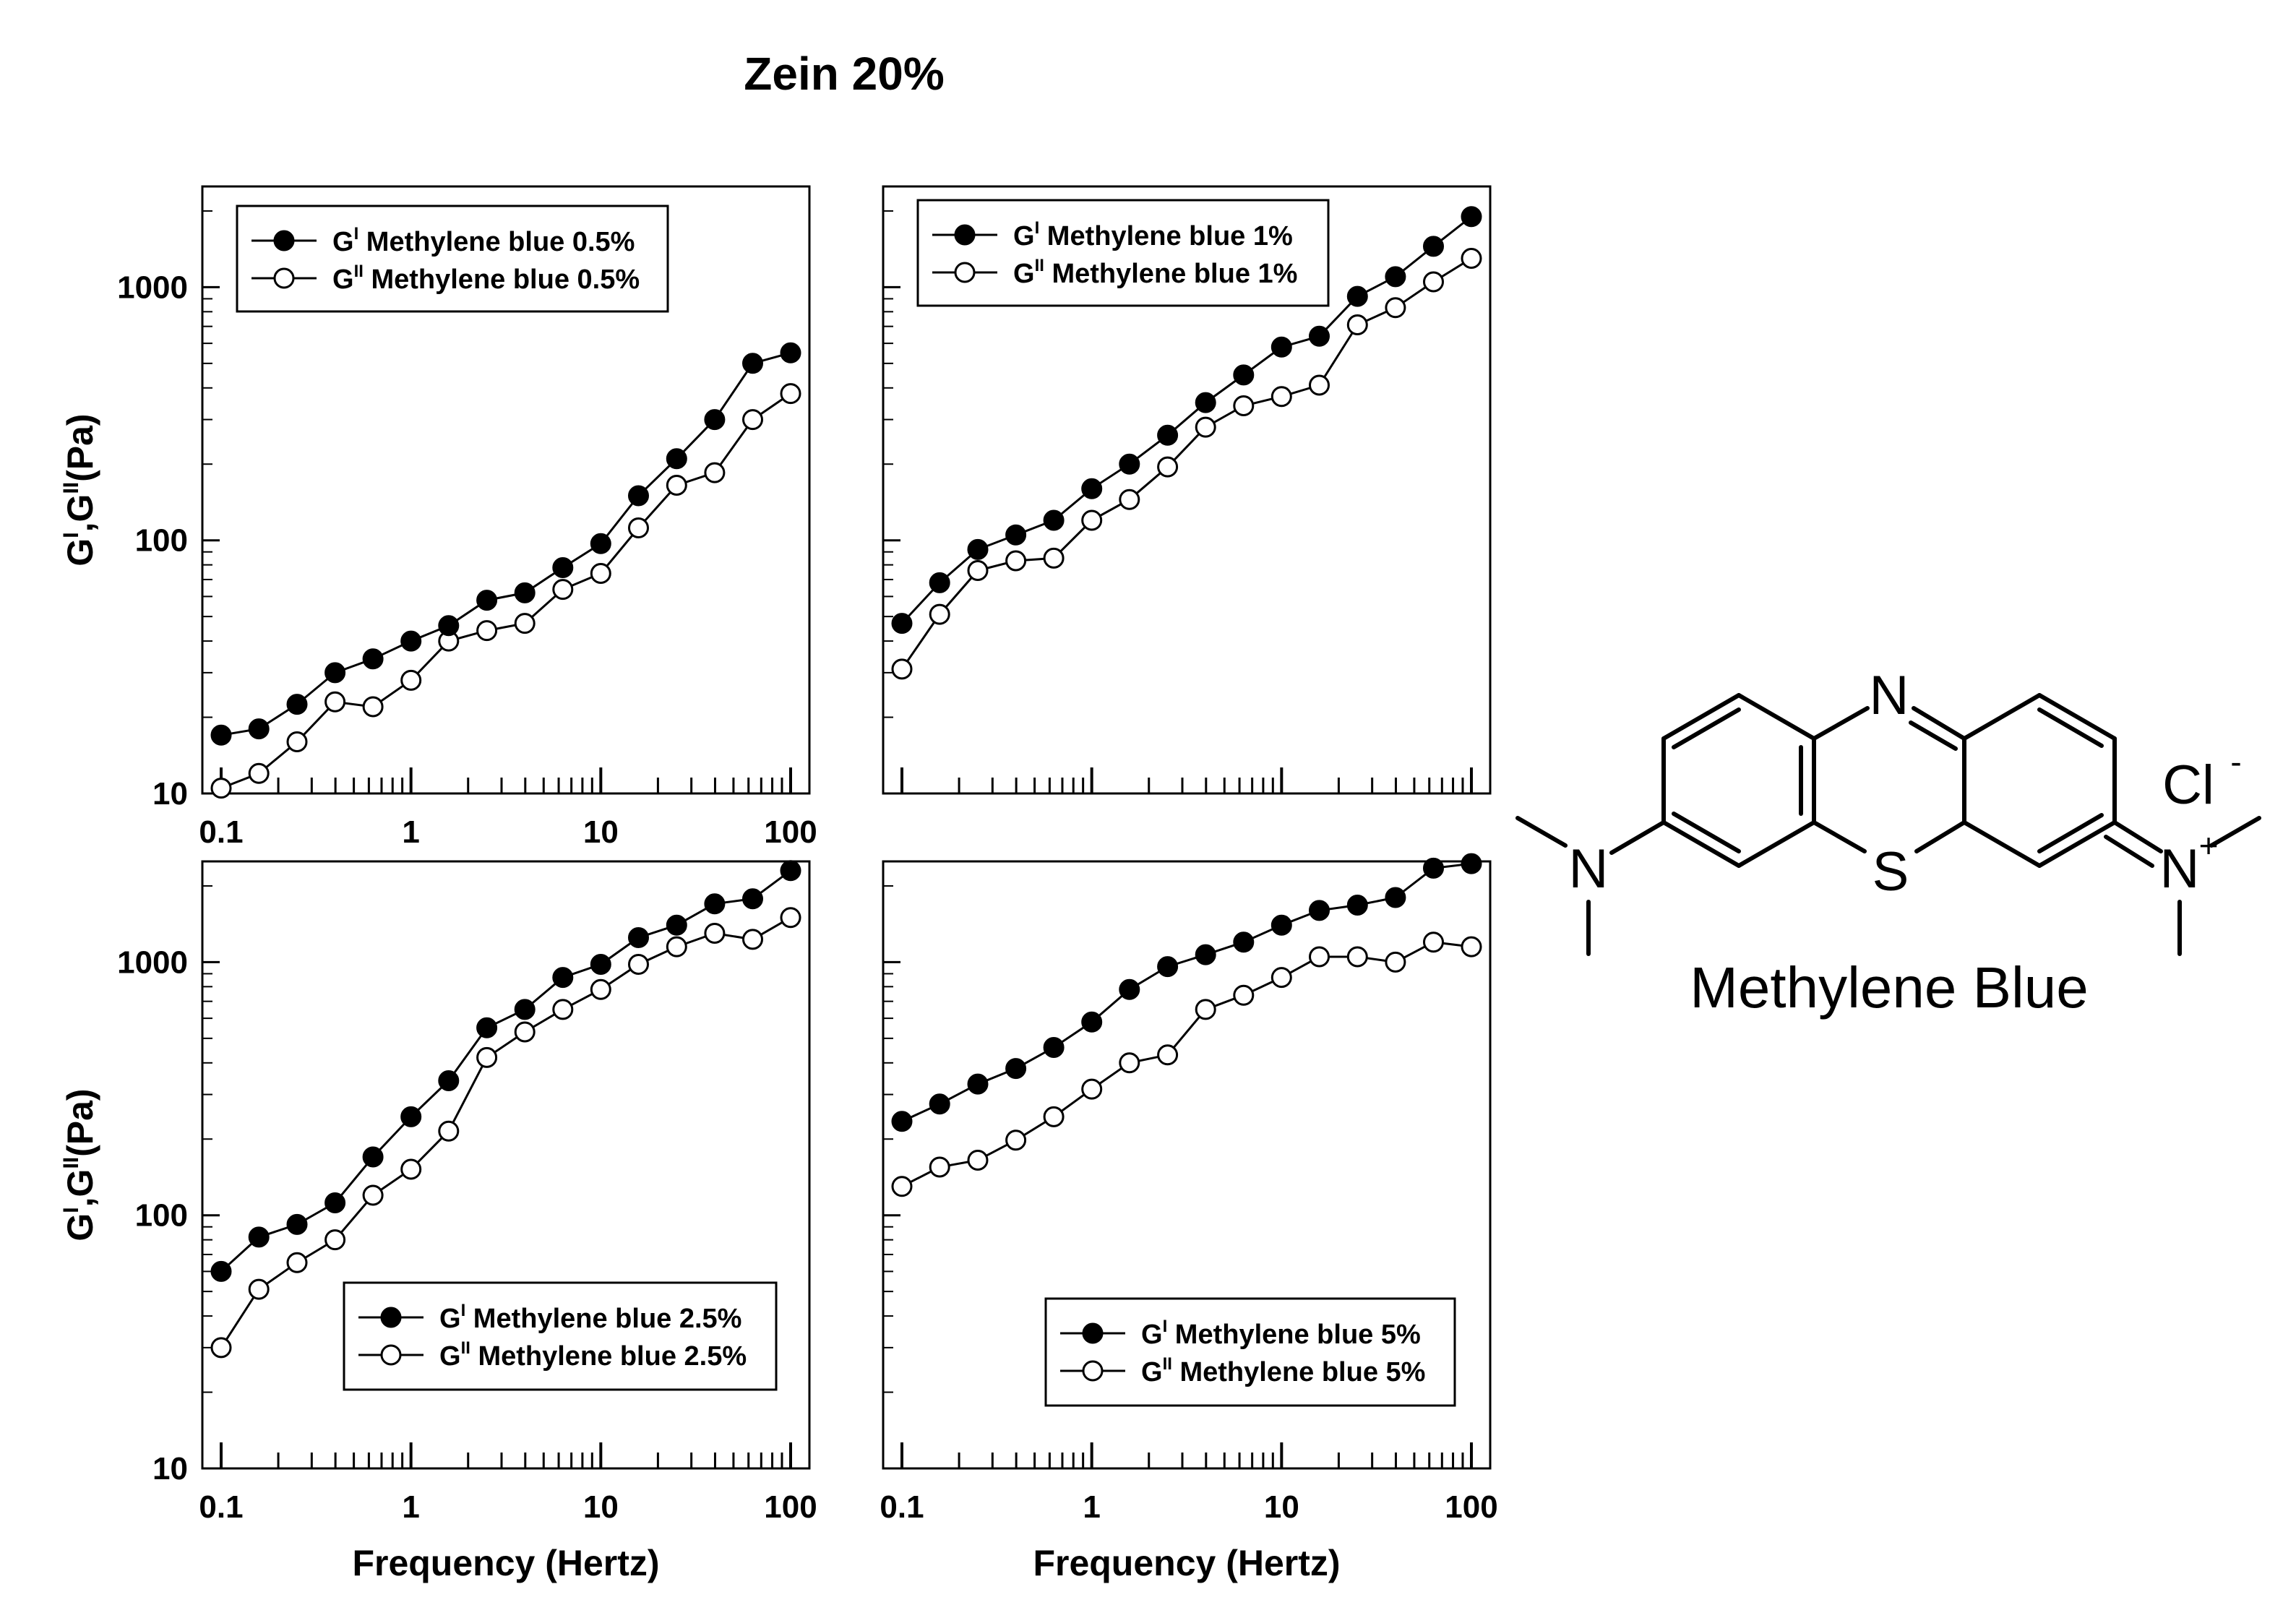  I want to click on x-tick-label: 10, so click(601, 832).